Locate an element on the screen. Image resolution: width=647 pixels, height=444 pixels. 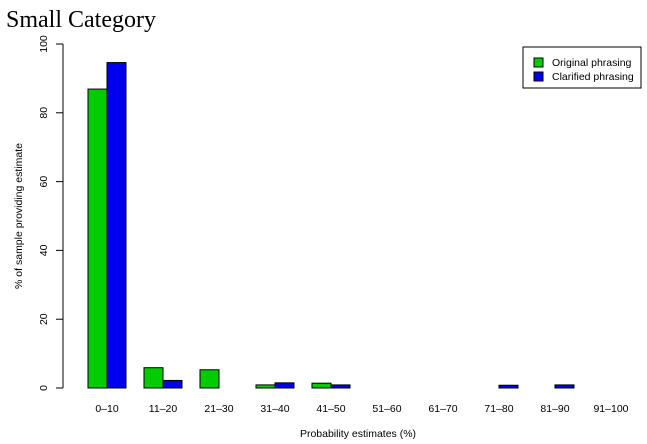
x-tick-label: 81–90 is located at coordinates (554, 409).